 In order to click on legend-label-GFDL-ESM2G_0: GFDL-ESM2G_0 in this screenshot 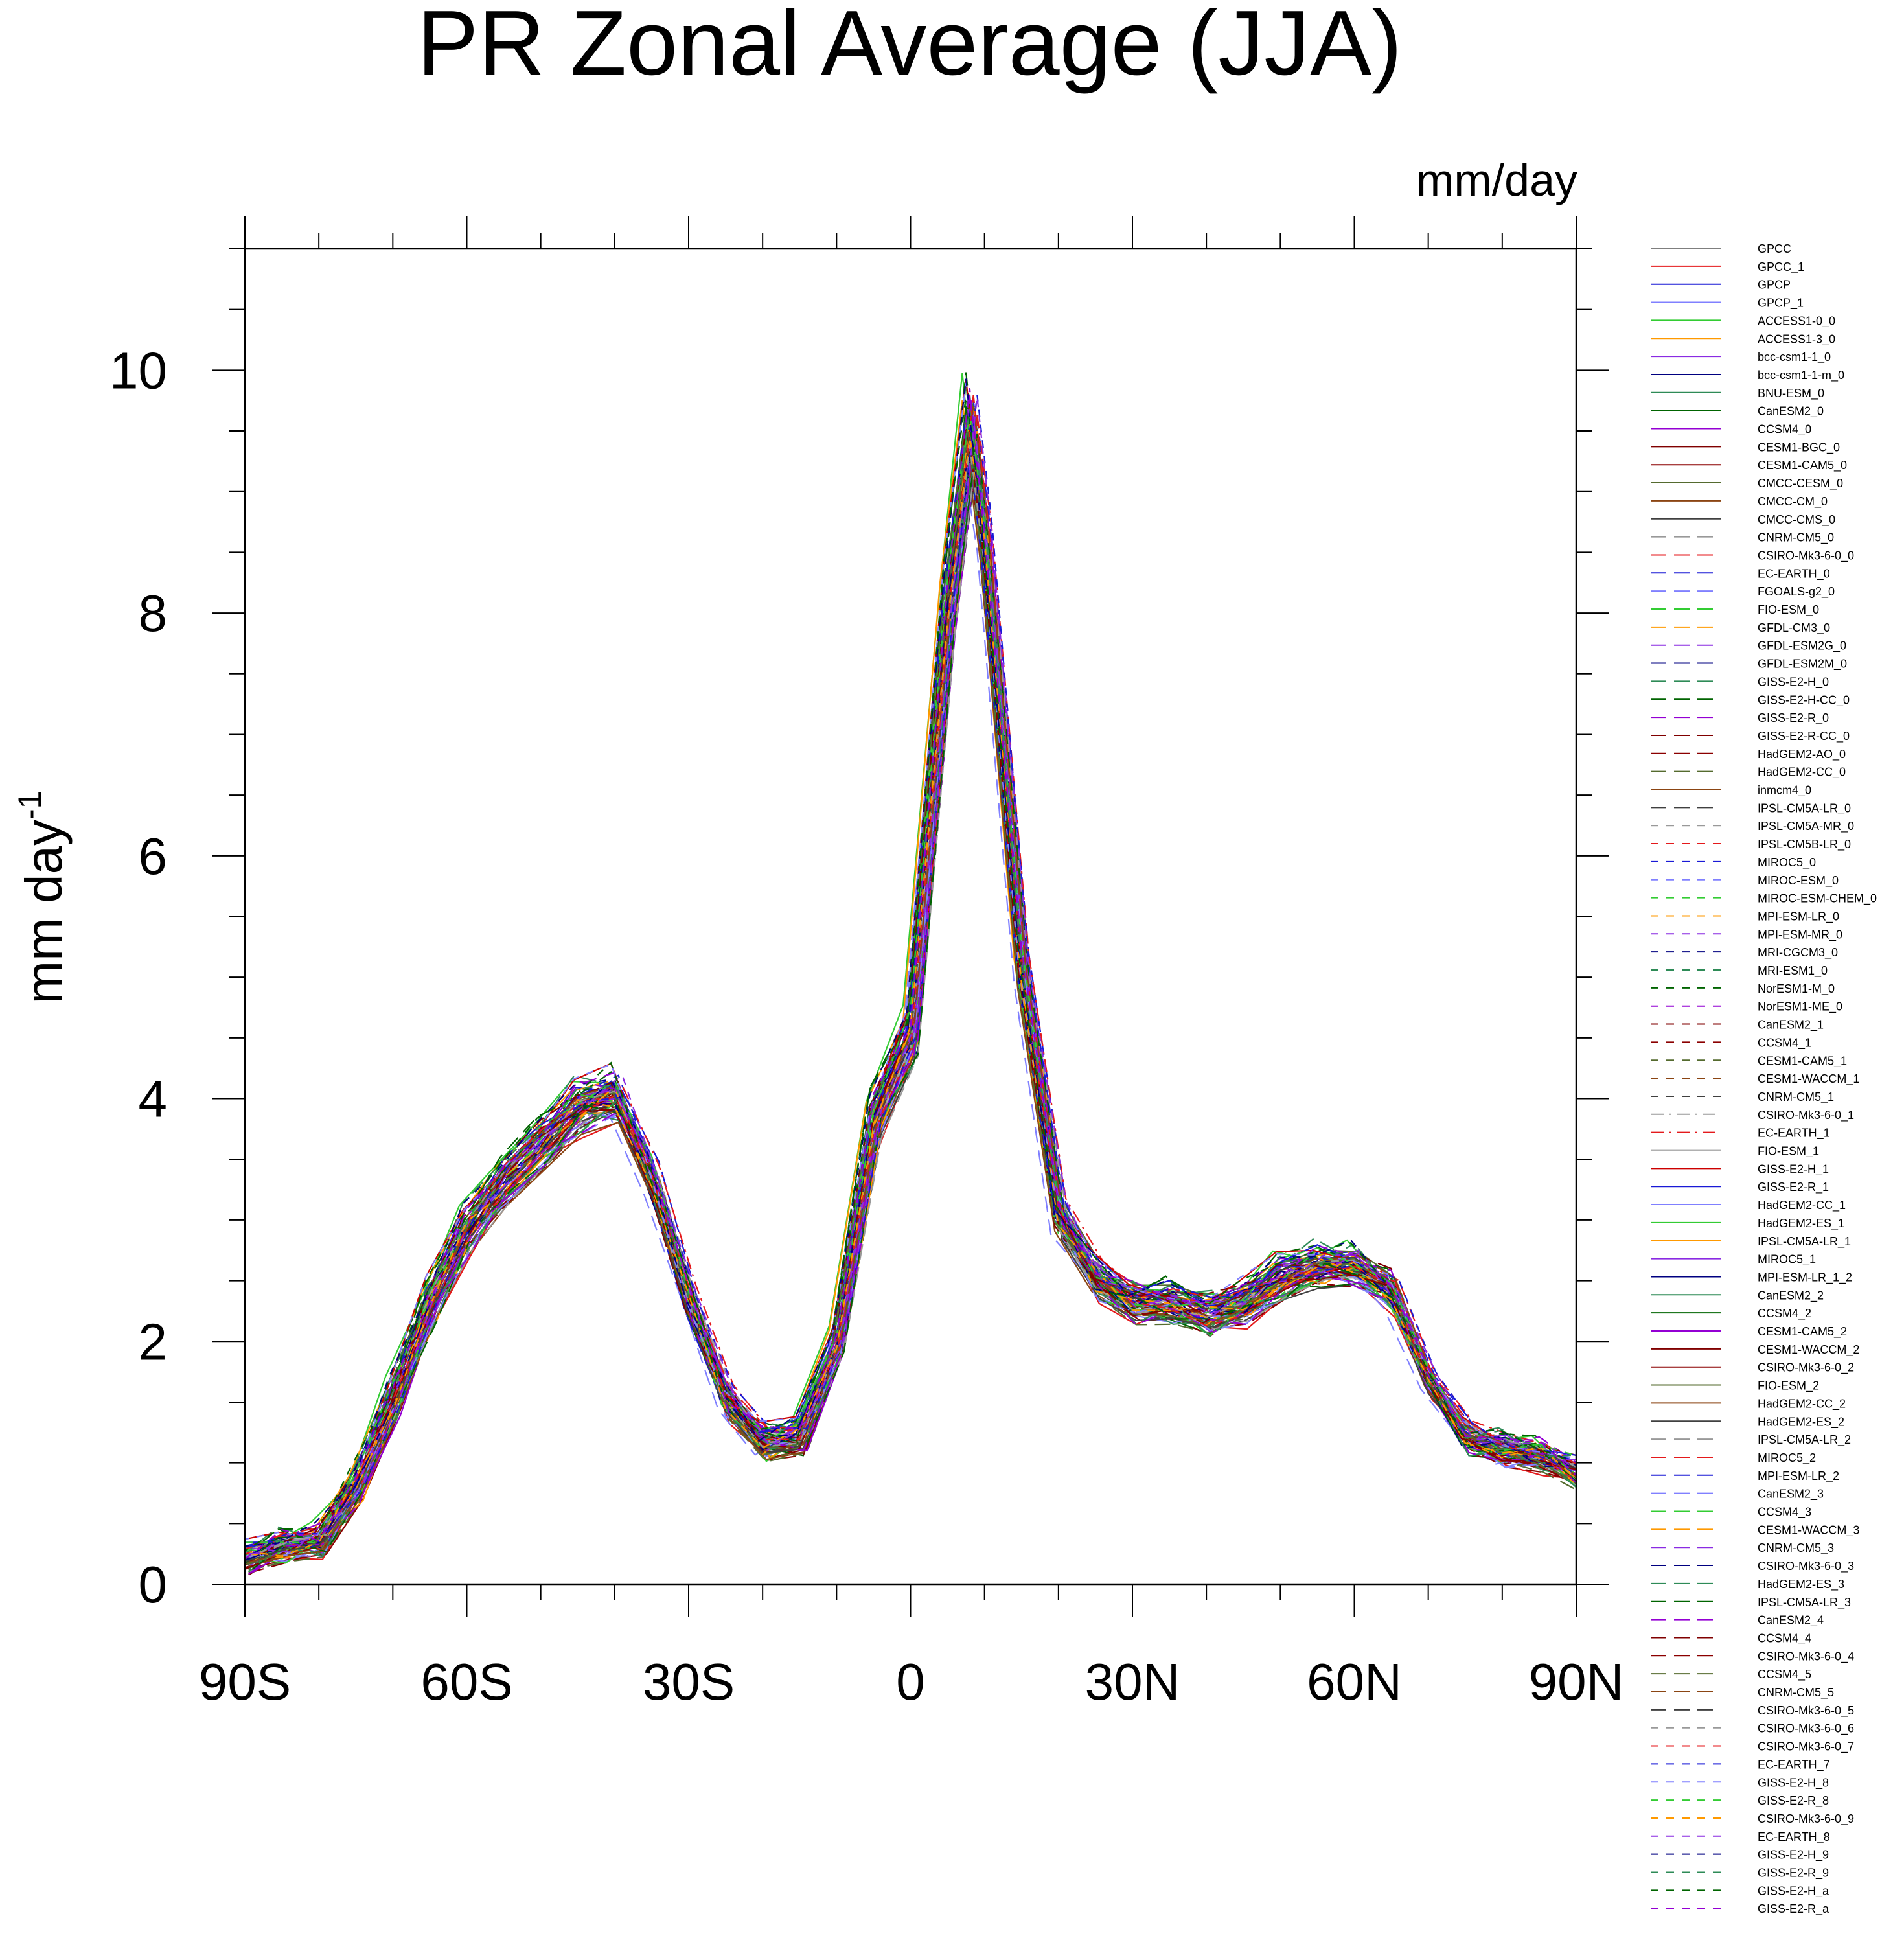, I will do `click(1802, 646)`.